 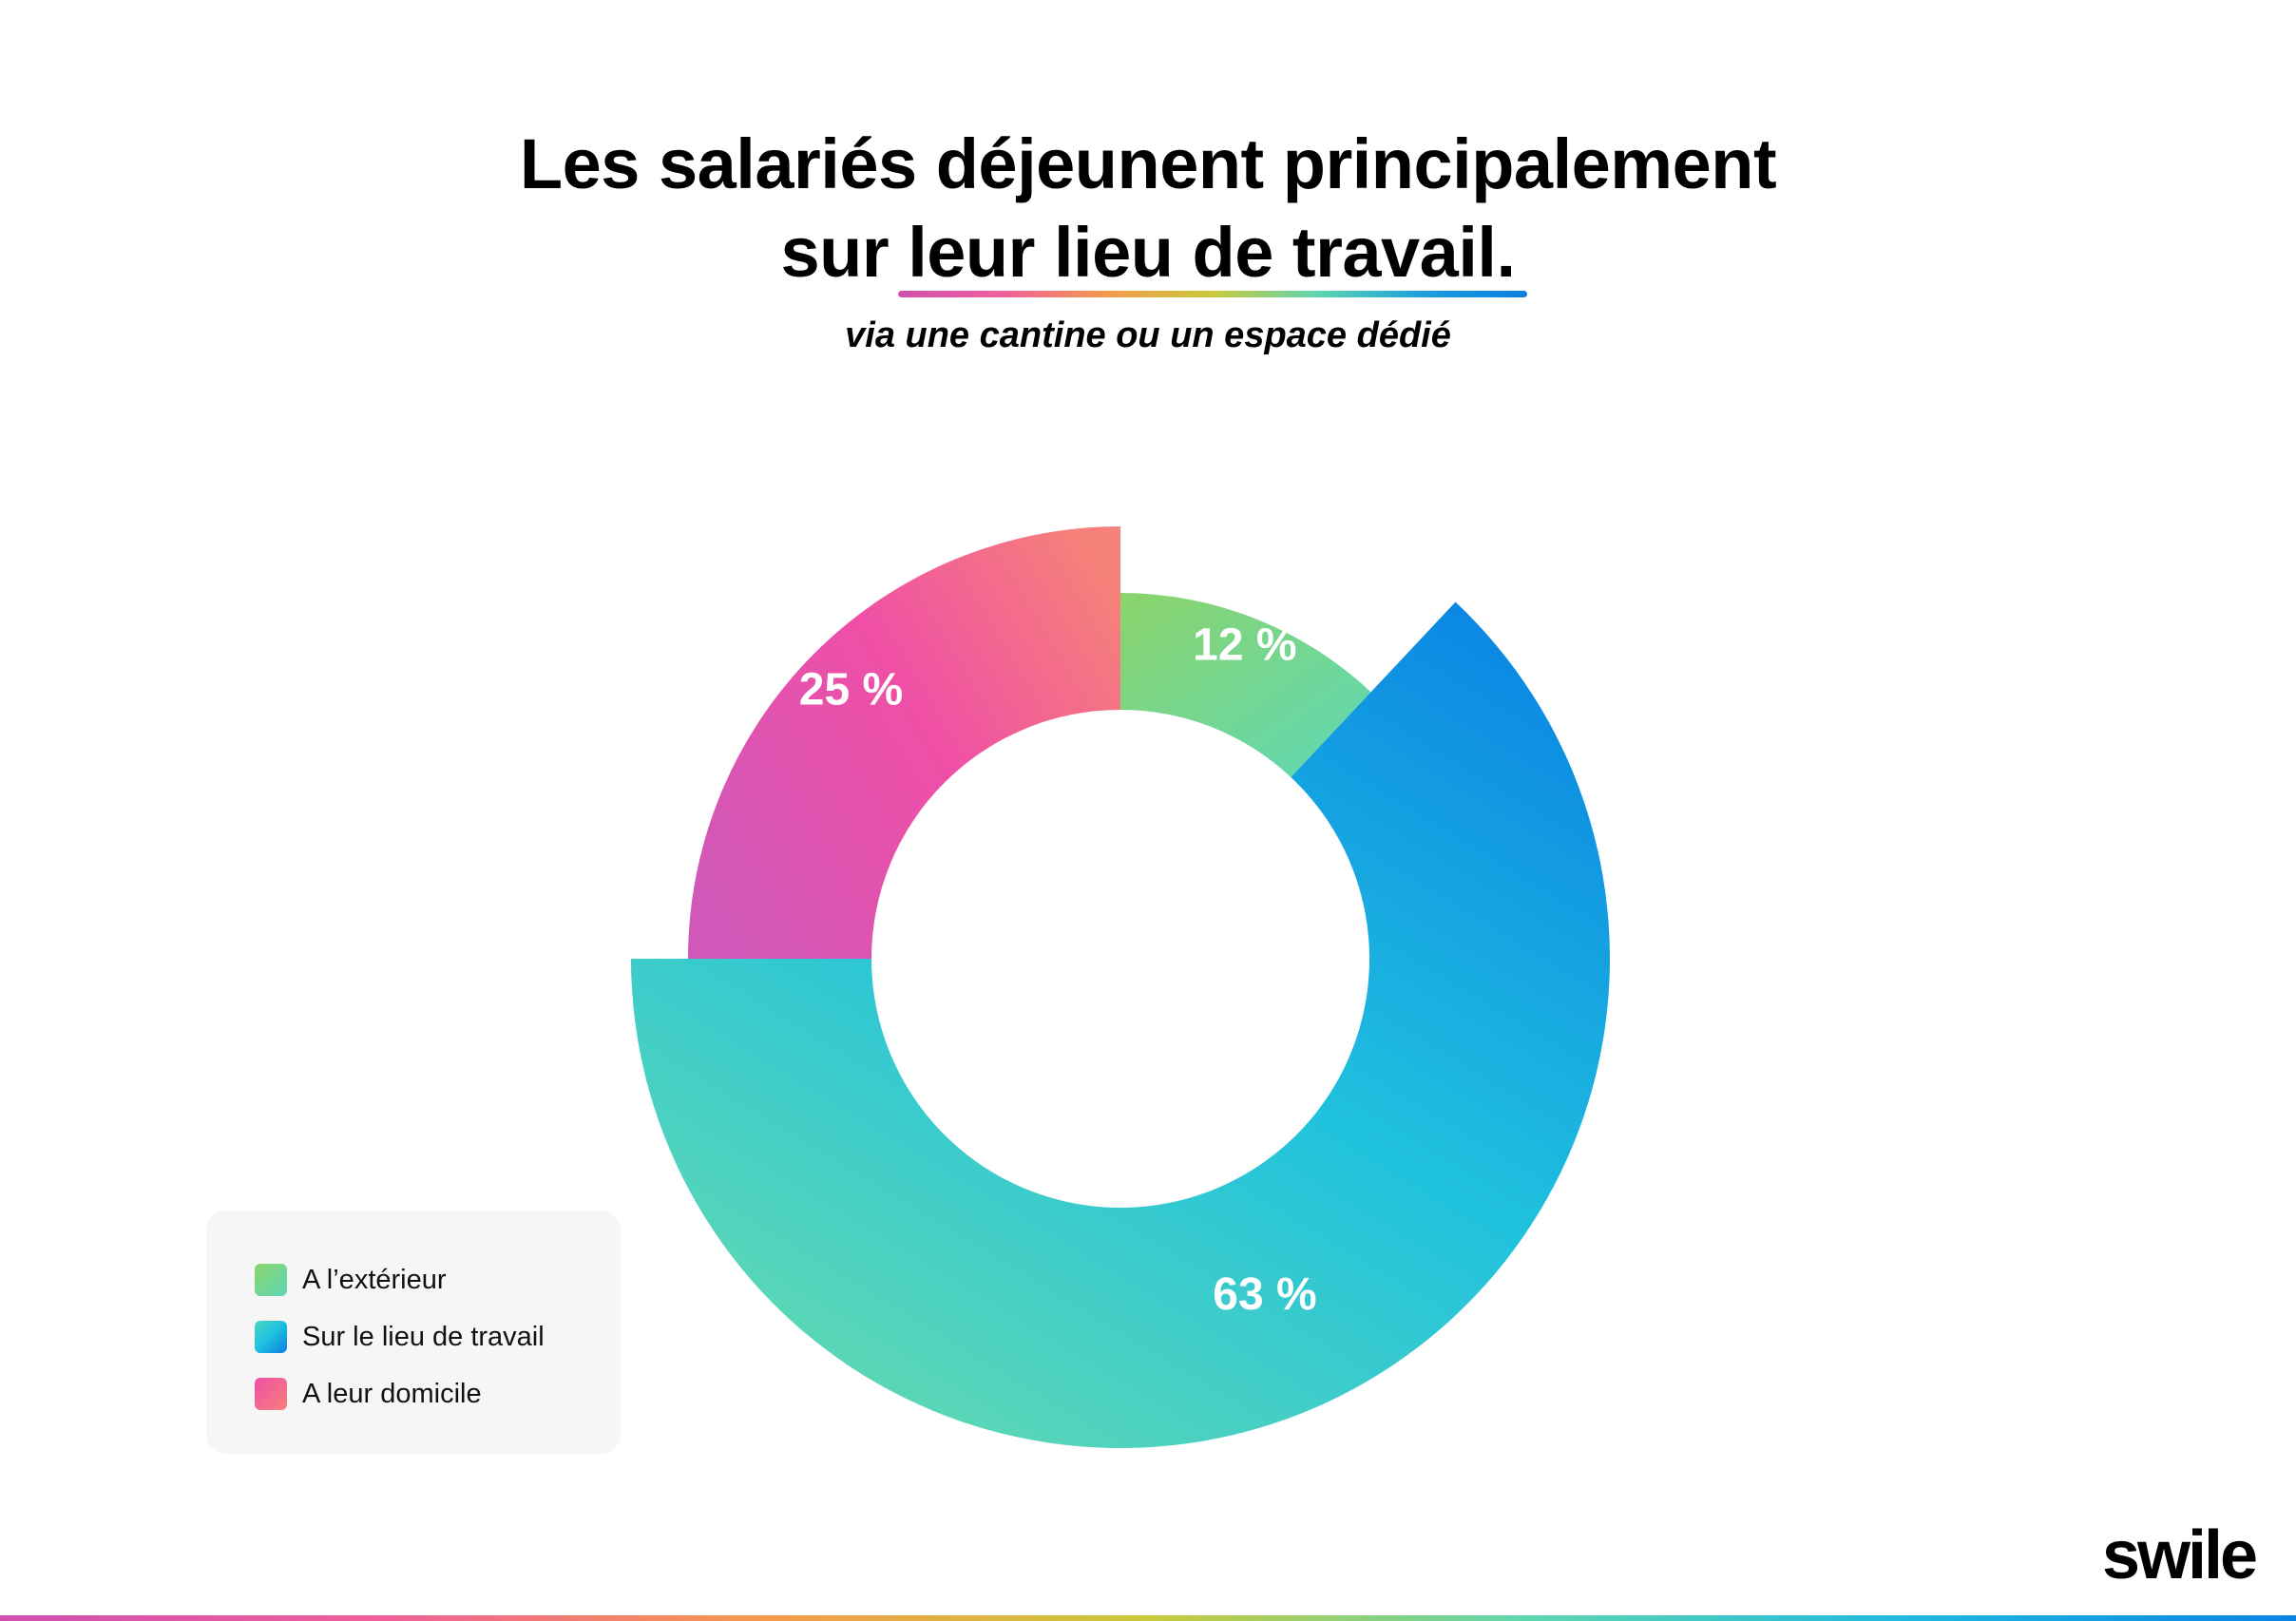 I want to click on bottom-gradient-bar, so click(x=1148, y=1618).